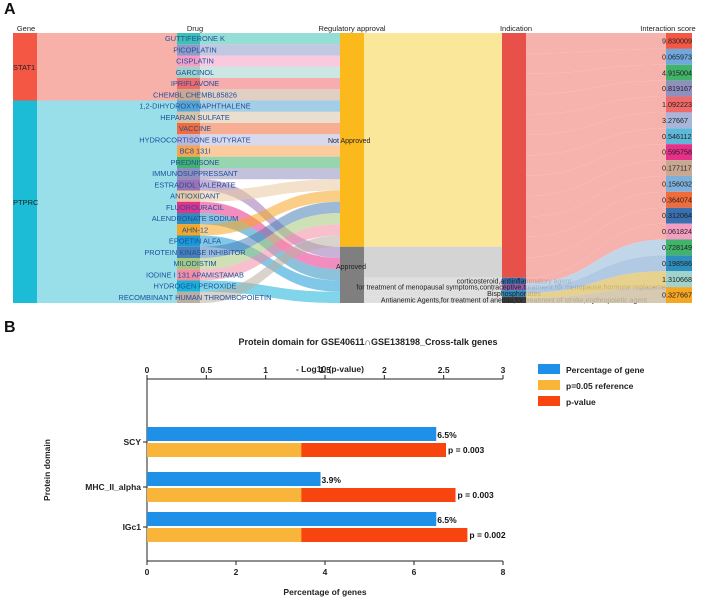  I want to click on score-label: 0.061824, so click(677, 231).